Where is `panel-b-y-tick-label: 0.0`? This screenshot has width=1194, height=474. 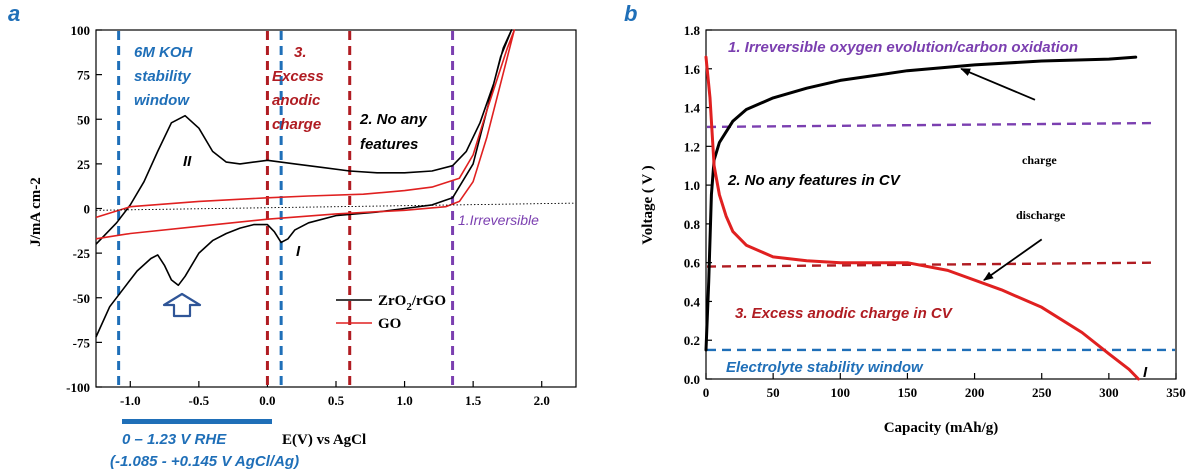
panel-b-y-tick-label: 0.0 is located at coordinates (692, 379).